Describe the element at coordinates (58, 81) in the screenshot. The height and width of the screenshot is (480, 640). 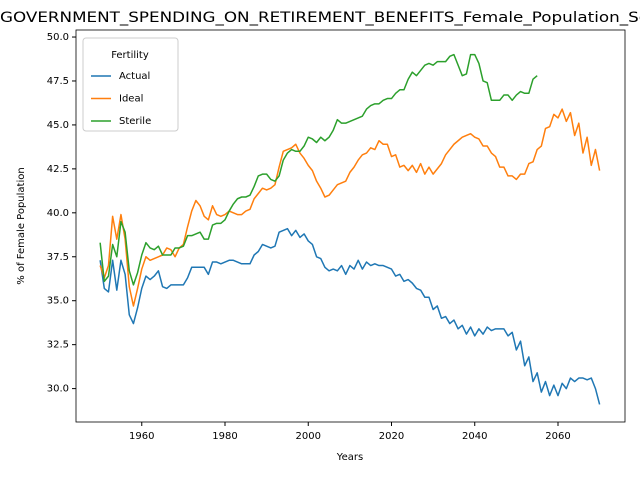
I see `y-tick-label: 47.5` at that location.